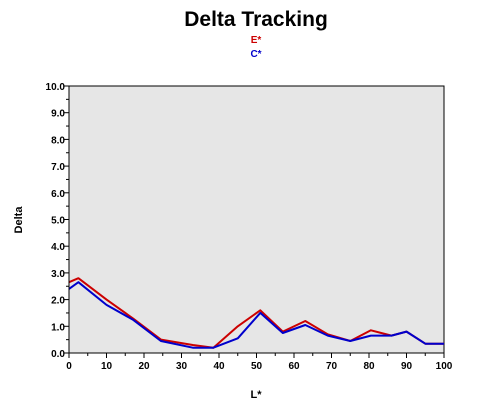  I want to click on x-tick-label: 100, so click(444, 366).